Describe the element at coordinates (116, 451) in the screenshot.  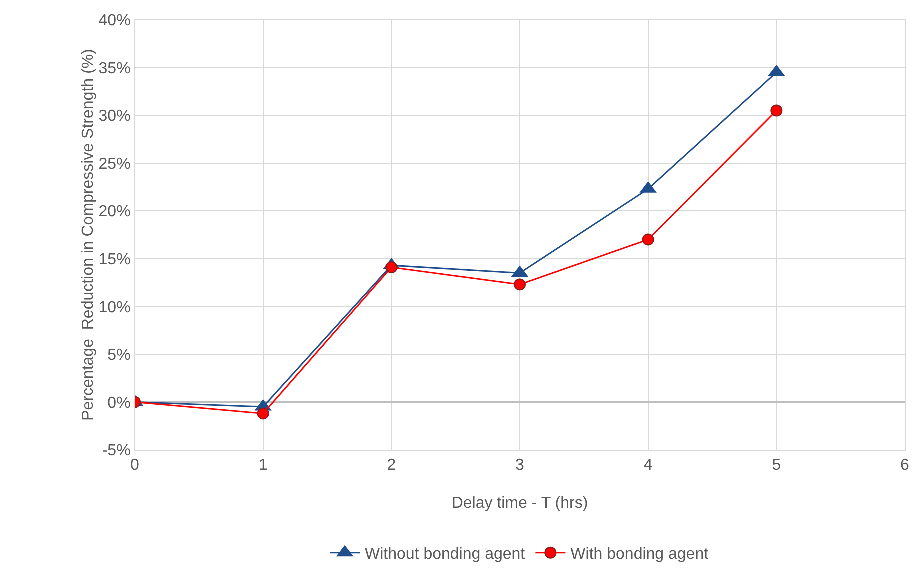
I see `y-tick-label: -5%` at that location.